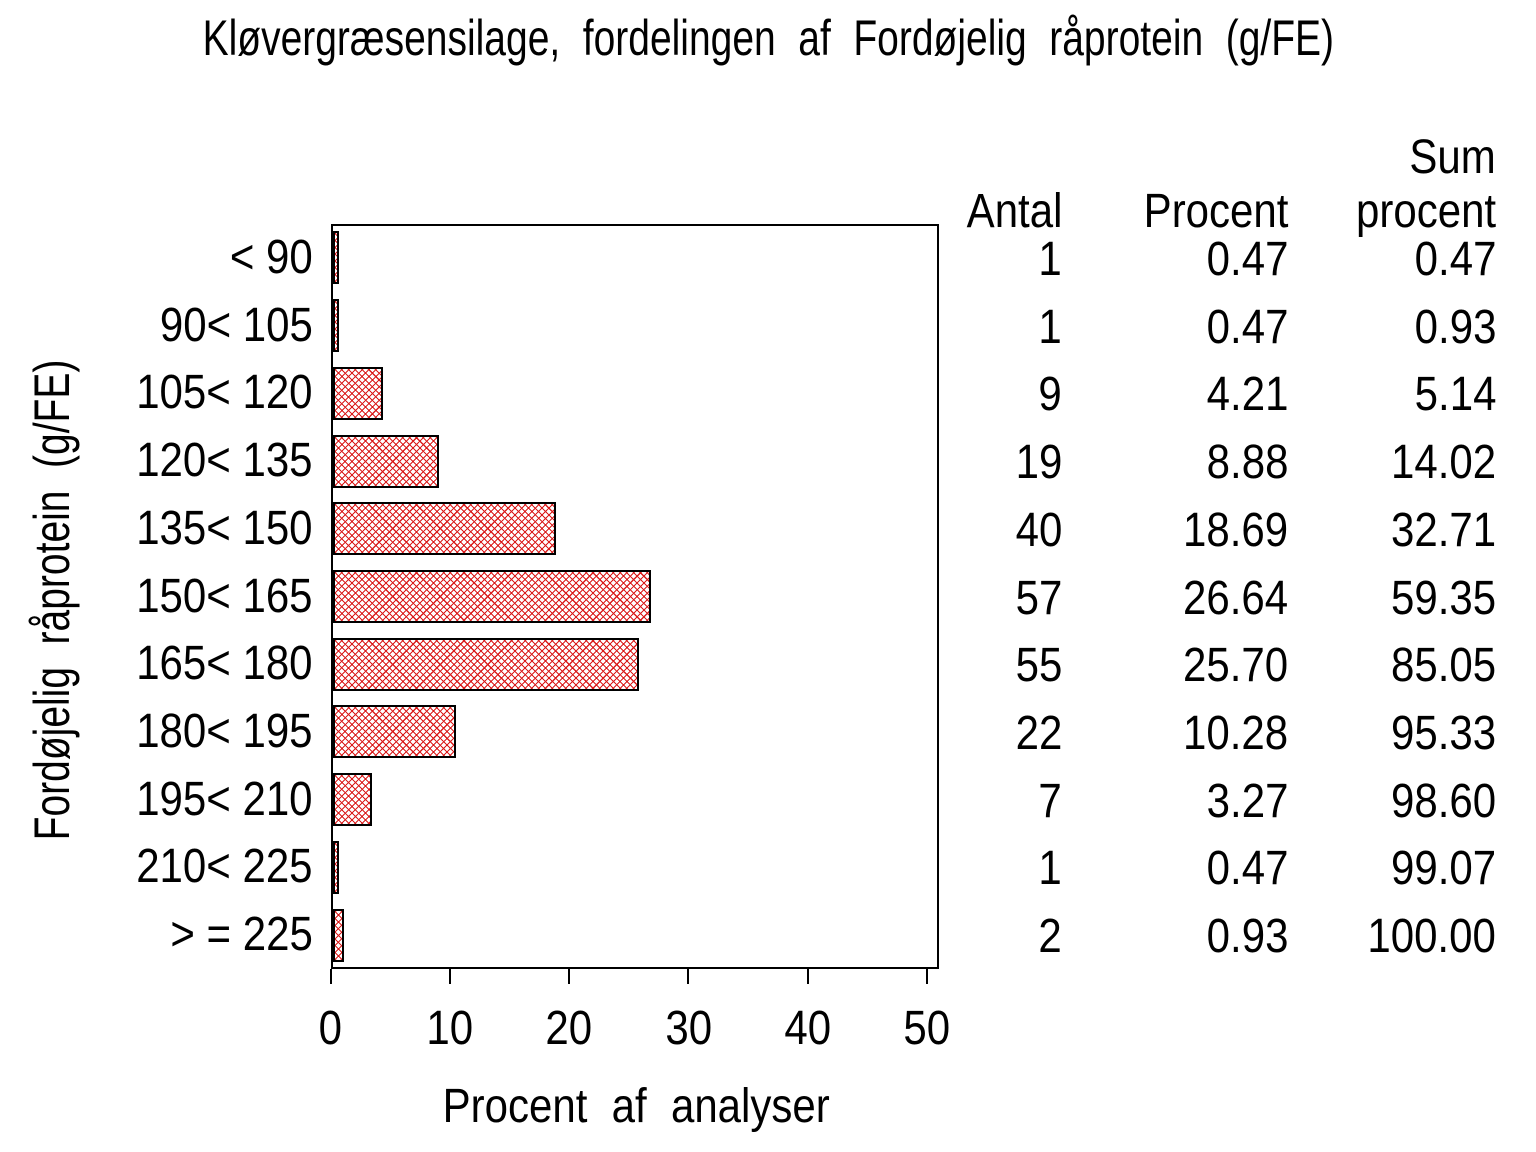 Image resolution: width=1536 pixels, height=1152 pixels. I want to click on x-axis-tick-label: 20, so click(569, 1028).